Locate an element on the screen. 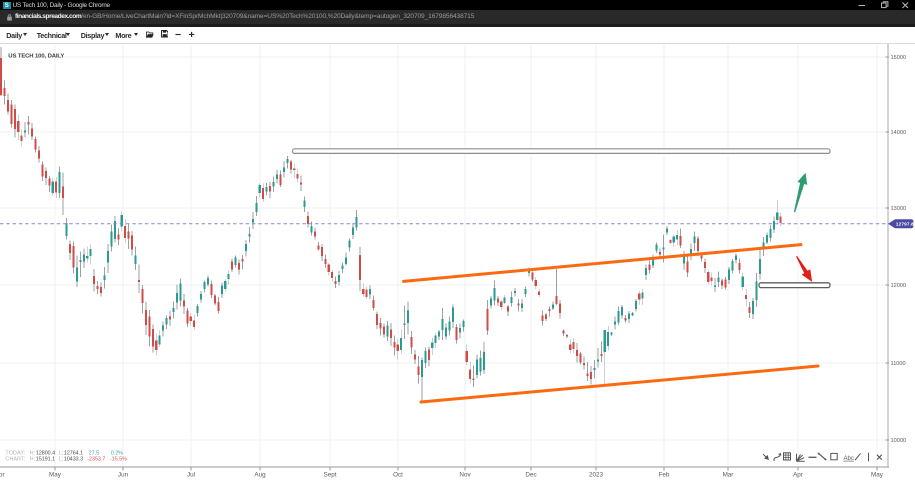  svg-text: 12797.8 is located at coordinates (905, 225).